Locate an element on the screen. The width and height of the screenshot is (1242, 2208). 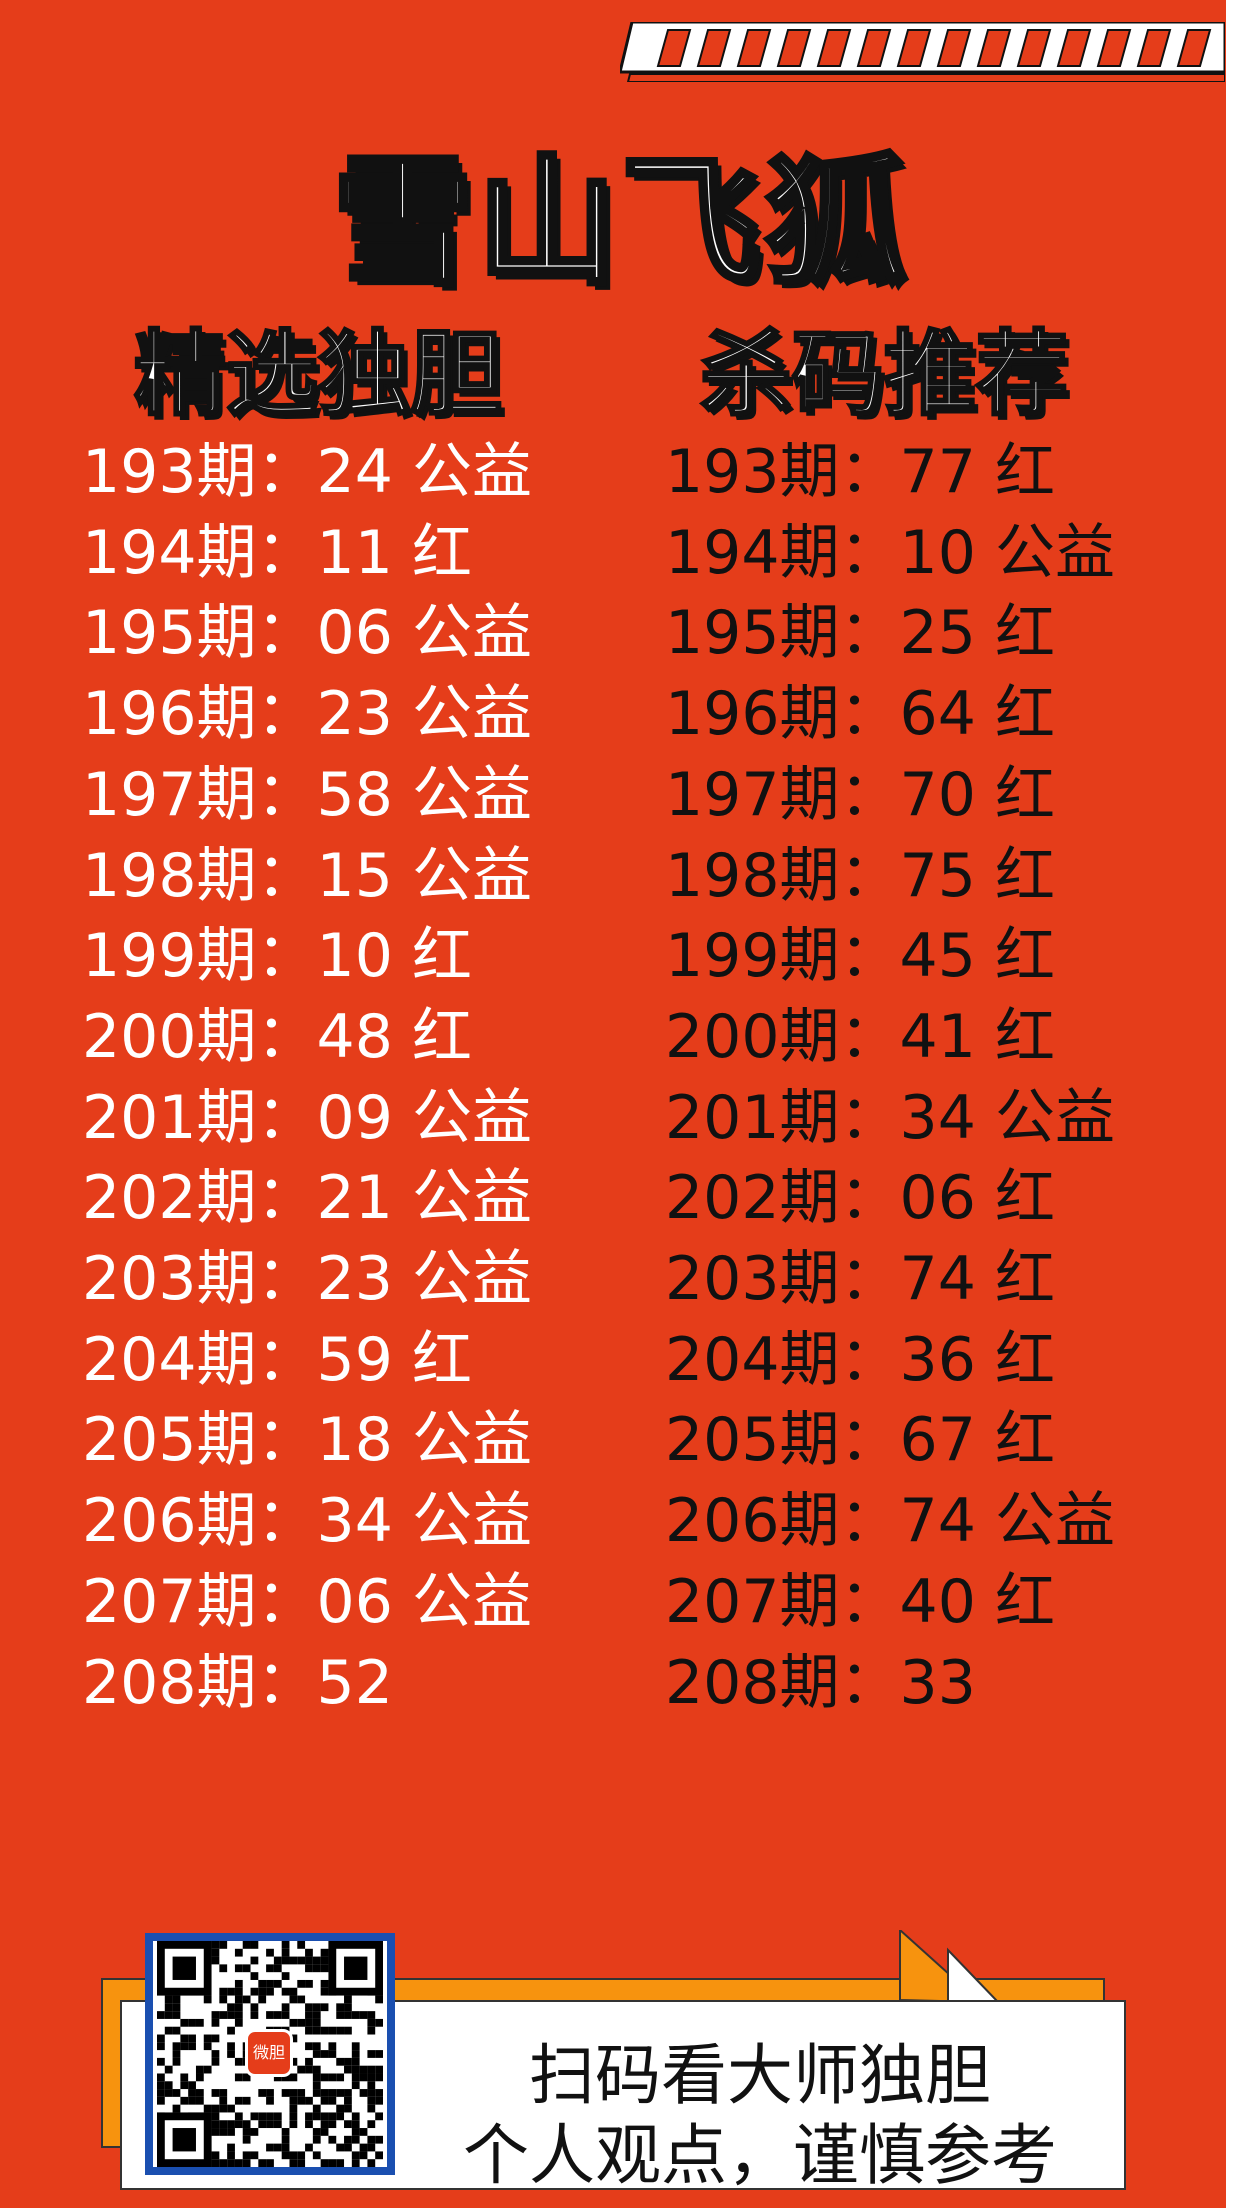
qr-logo: 微胆 is located at coordinates (269, 2053).